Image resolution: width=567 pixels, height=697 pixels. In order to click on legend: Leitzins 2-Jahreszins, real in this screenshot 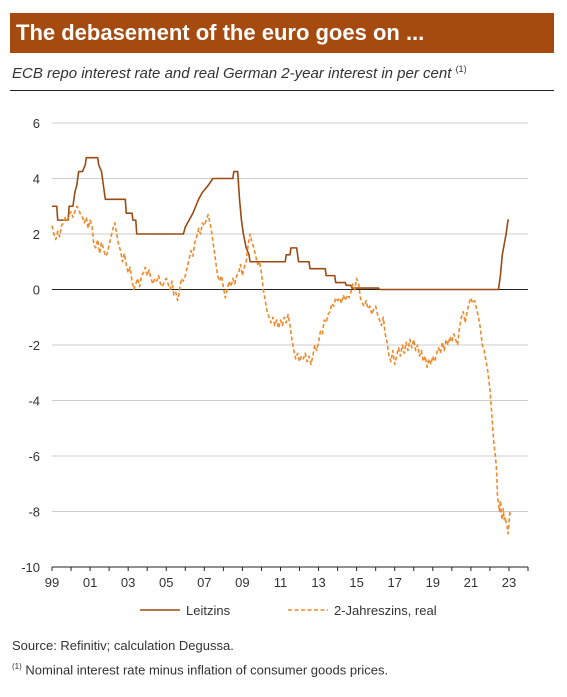, I will do `click(288, 610)`.